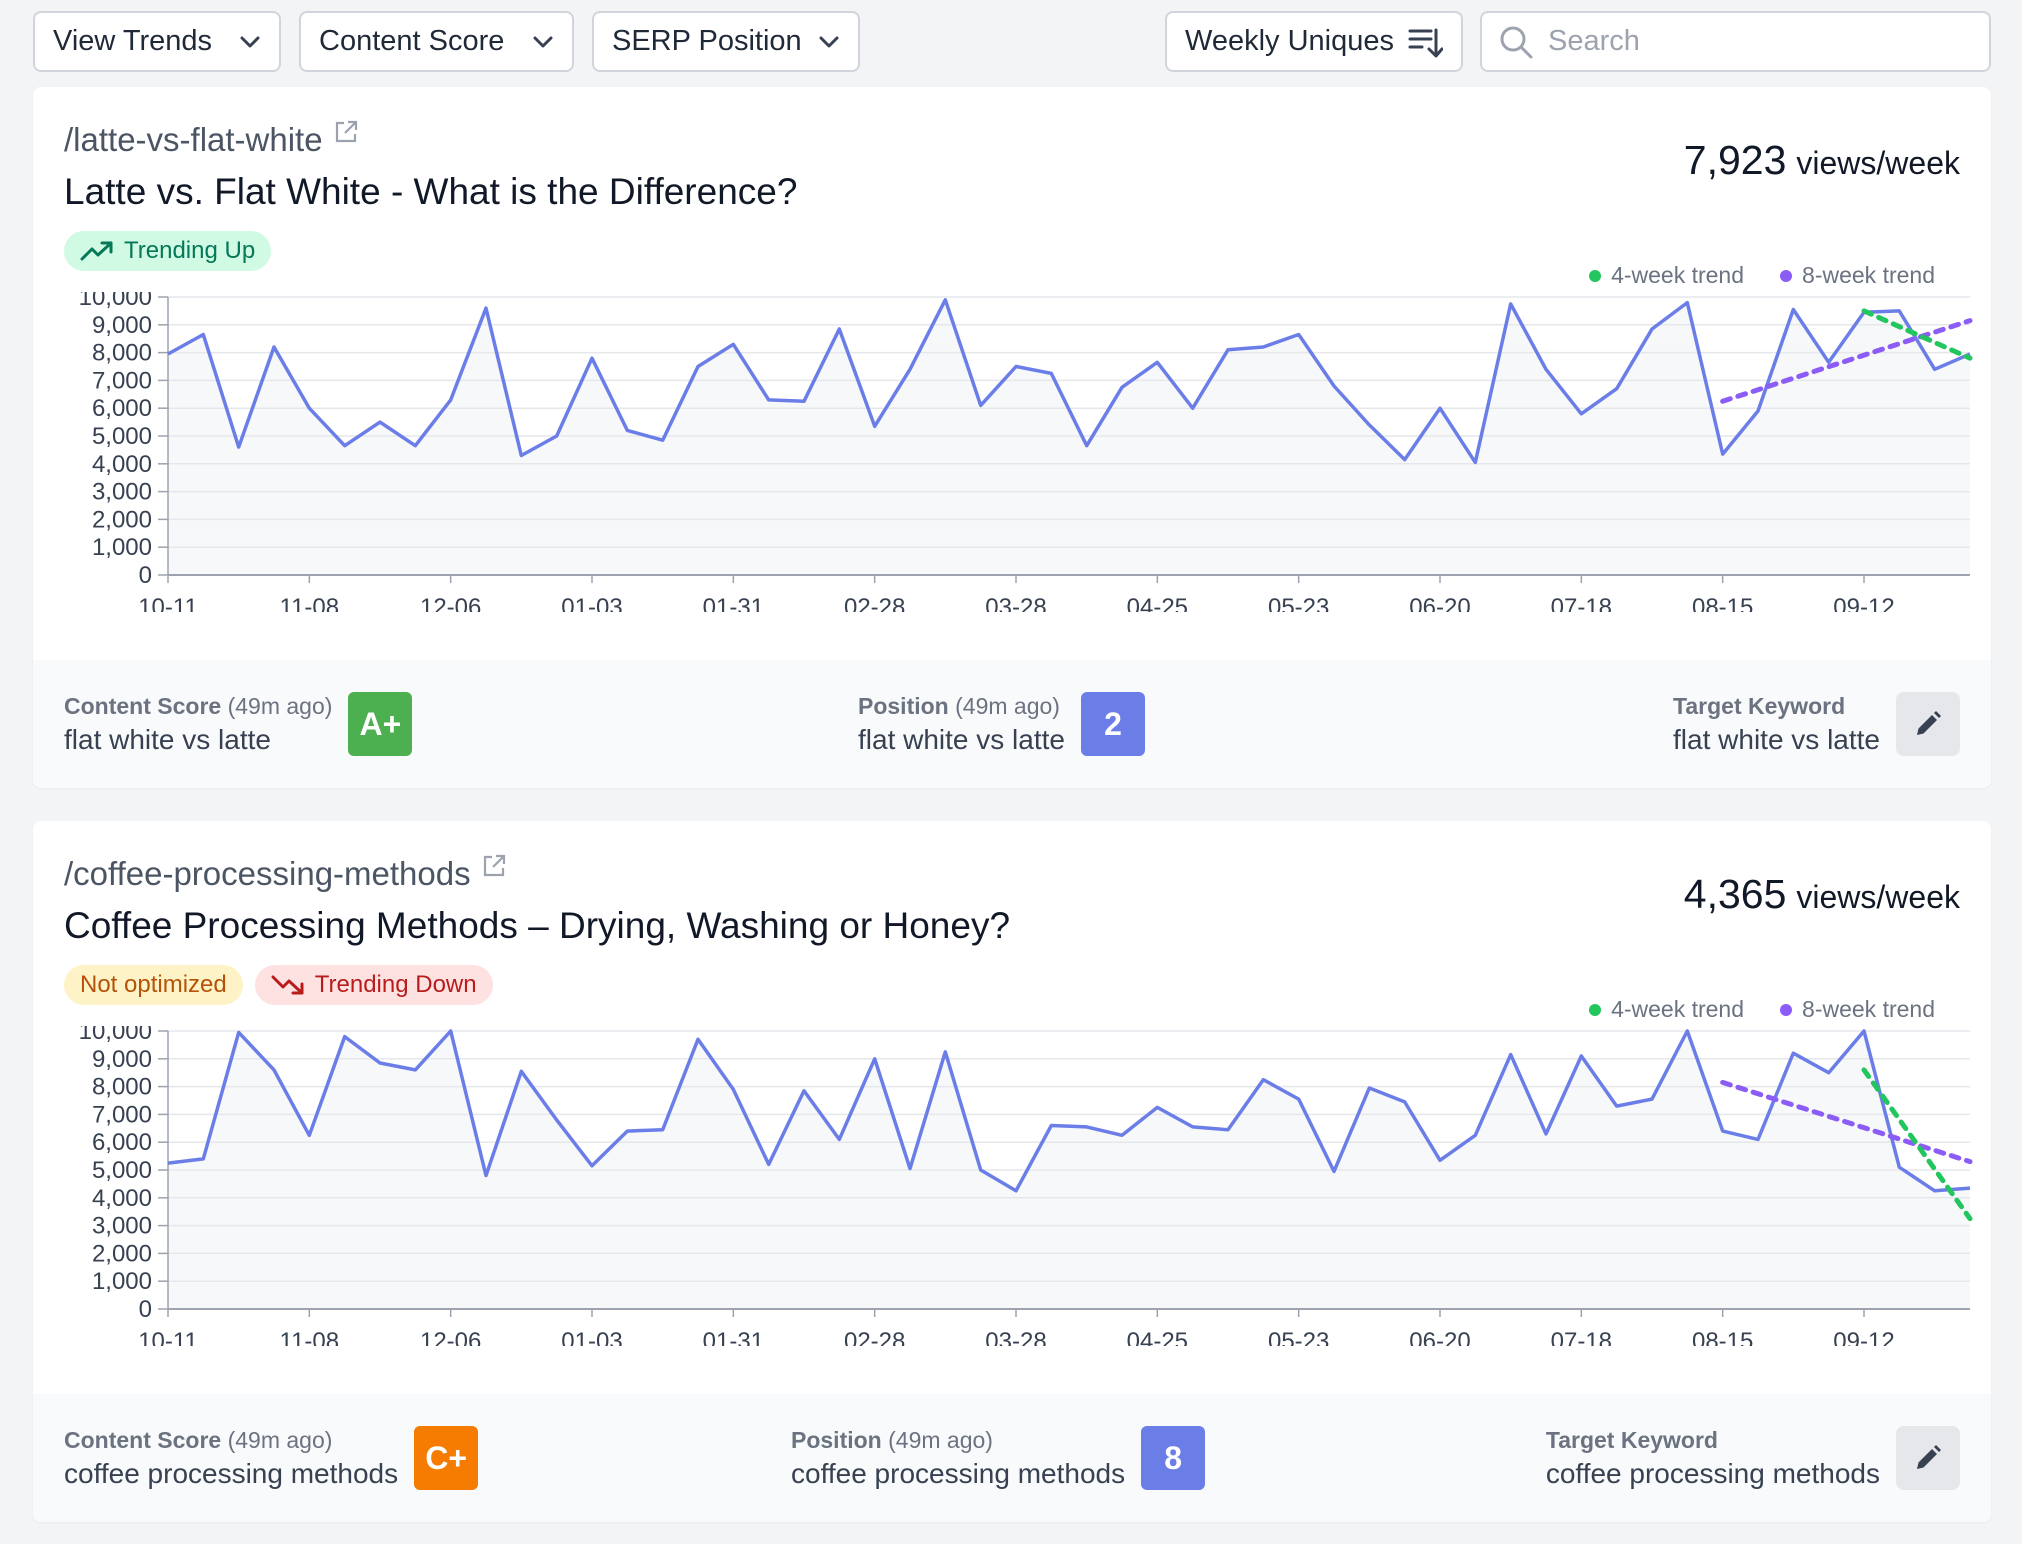 The width and height of the screenshot is (2022, 1544). Describe the element at coordinates (940, 1439) in the screenshot. I see `position-time: (49m ago)` at that location.